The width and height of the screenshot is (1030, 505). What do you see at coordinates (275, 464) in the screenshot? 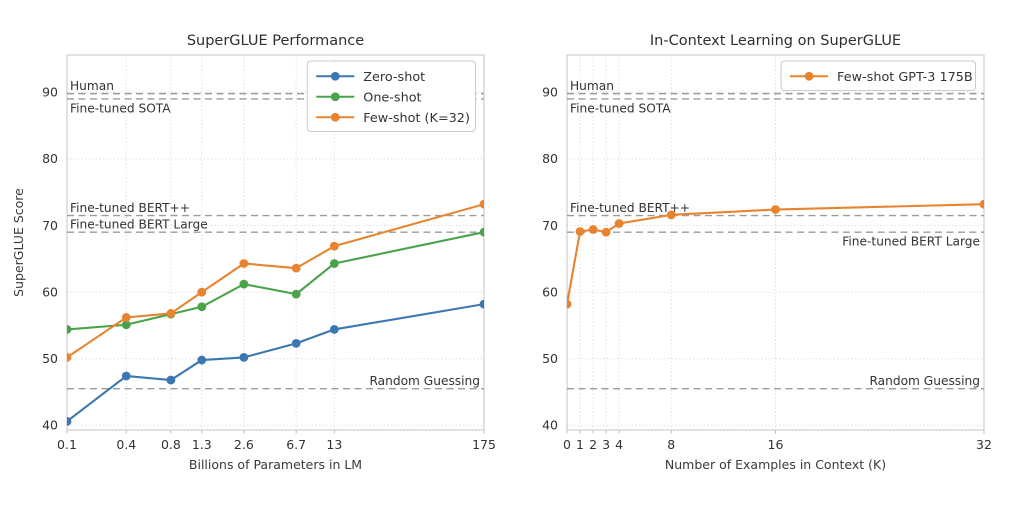
I see `x-axis-label: Billions of Parameters in LM` at bounding box center [275, 464].